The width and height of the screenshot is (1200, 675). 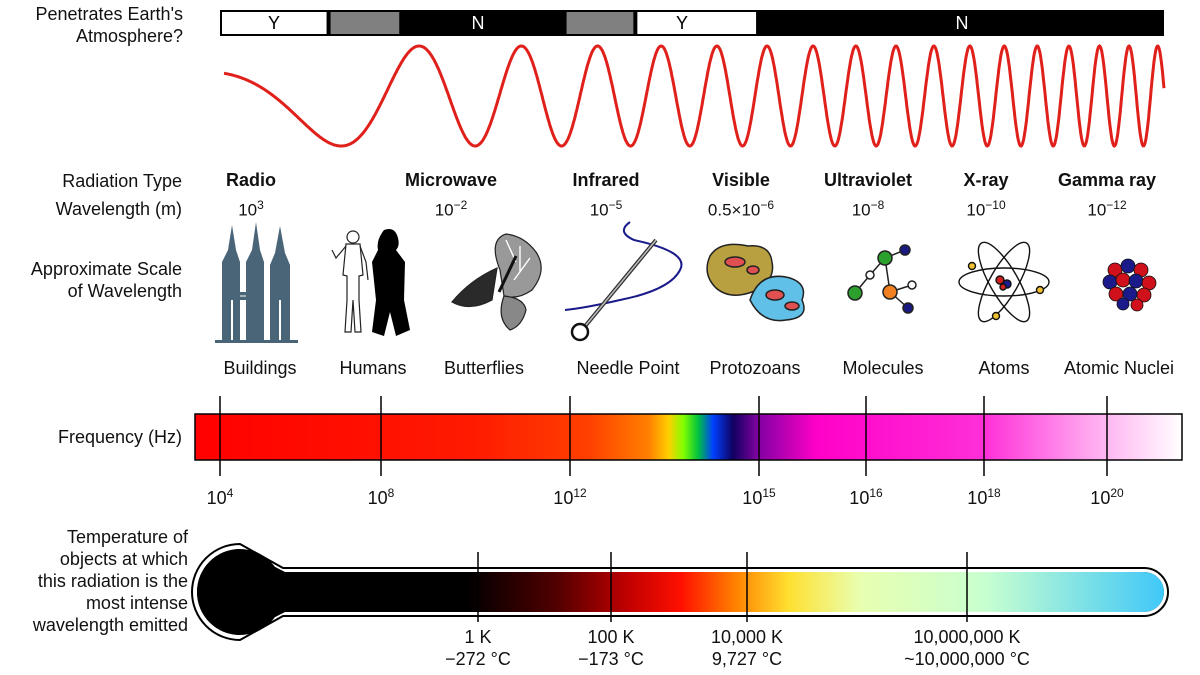 What do you see at coordinates (868, 209) in the screenshot?
I see `wavelength-value-4: 10−8` at bounding box center [868, 209].